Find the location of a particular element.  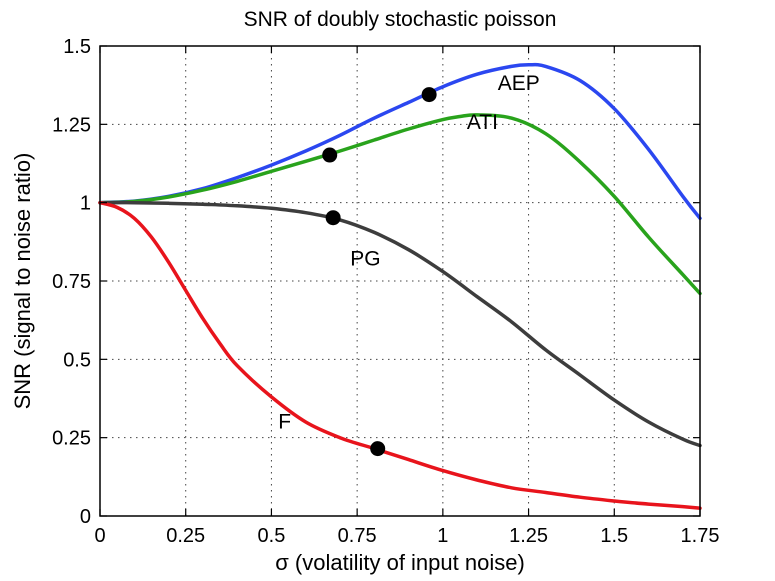

y-tick-label: 0.5 is located at coordinates (77, 360).